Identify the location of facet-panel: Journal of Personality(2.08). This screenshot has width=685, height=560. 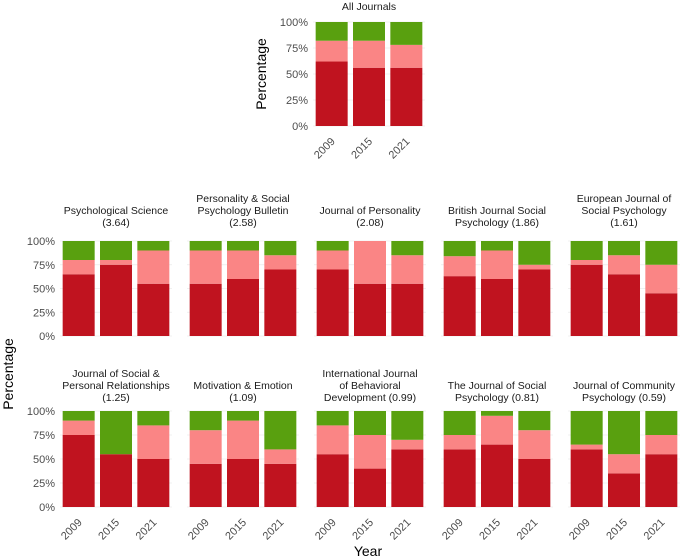
(370, 271).